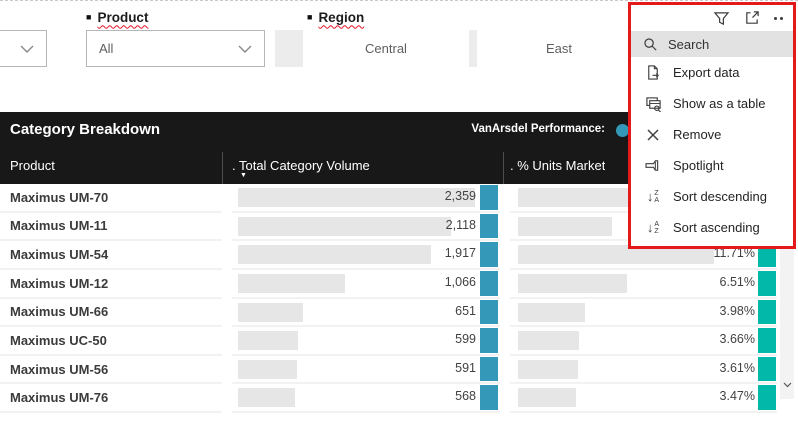 Image resolution: width=798 pixels, height=428 pixels. I want to click on product-dropdown-value: All, so click(106, 48).